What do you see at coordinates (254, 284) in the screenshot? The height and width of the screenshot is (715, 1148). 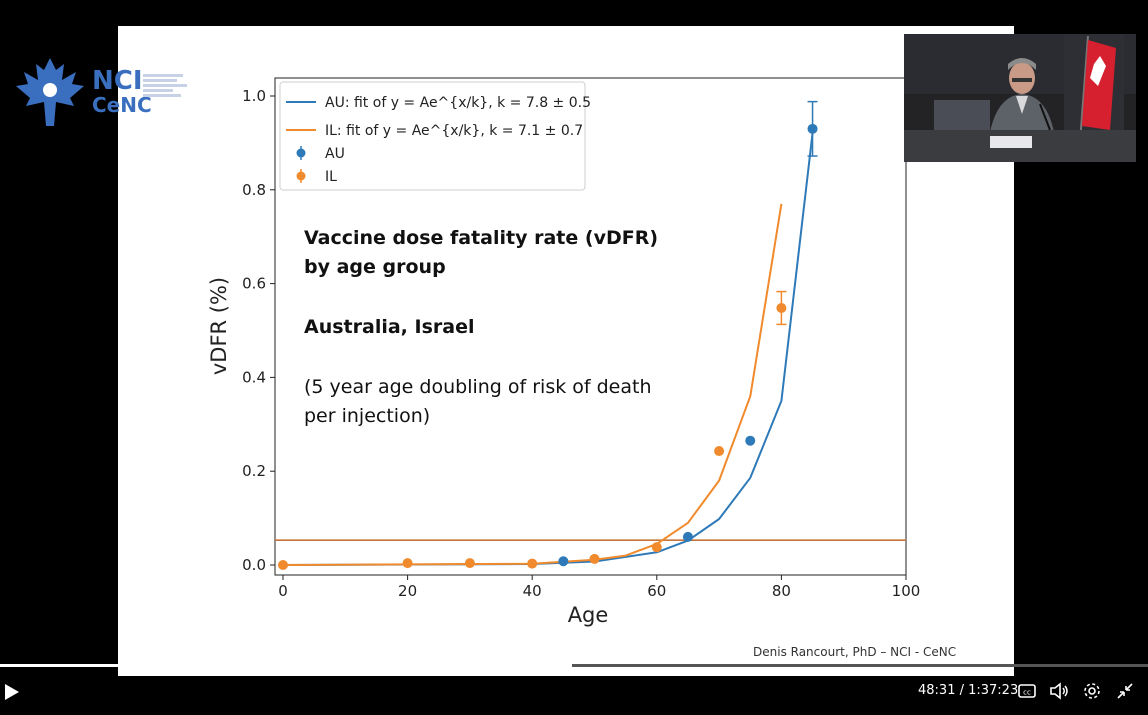 I see `y-tick-label: 0.6` at bounding box center [254, 284].